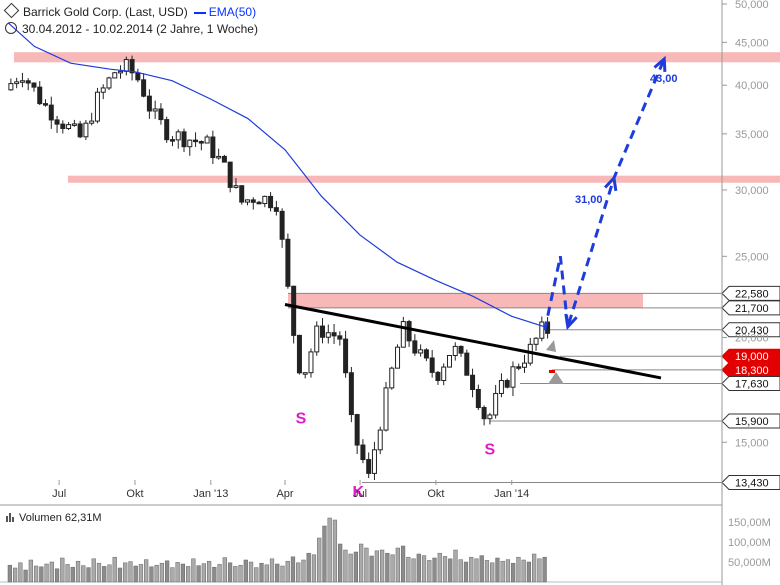 The height and width of the screenshot is (585, 780). I want to click on projection-arrowhead, so click(571, 322).